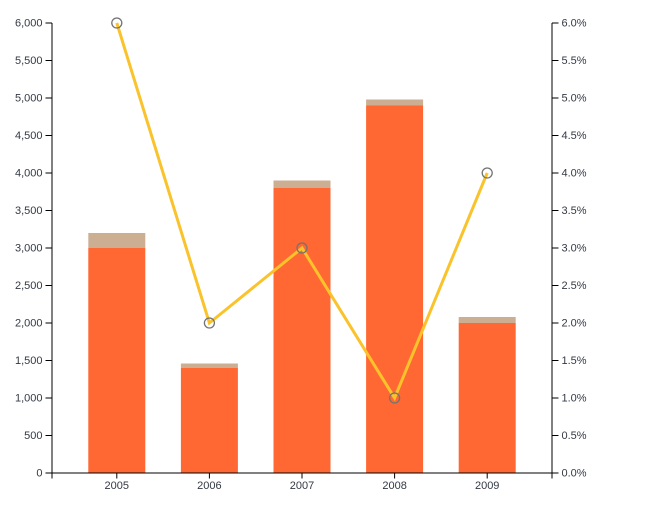 The image size is (667, 509). Describe the element at coordinates (29, 24) in the screenshot. I see `left-axis-tick-label: 6,000` at that location.